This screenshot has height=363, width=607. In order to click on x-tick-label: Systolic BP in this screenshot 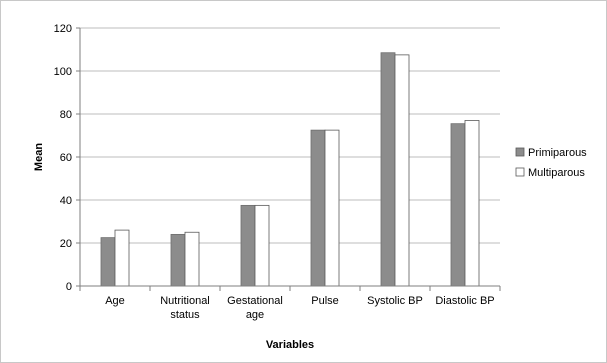, I will do `click(395, 301)`.